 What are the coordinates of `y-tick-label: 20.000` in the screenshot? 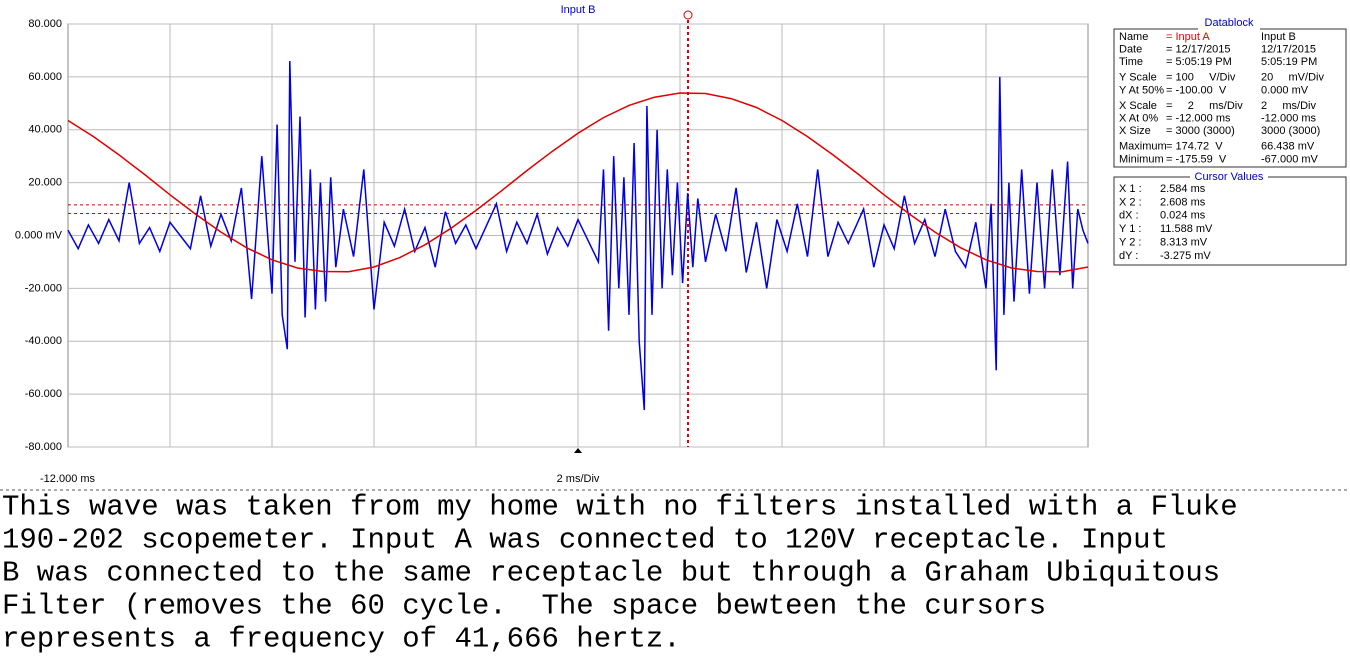 It's located at (45, 183).